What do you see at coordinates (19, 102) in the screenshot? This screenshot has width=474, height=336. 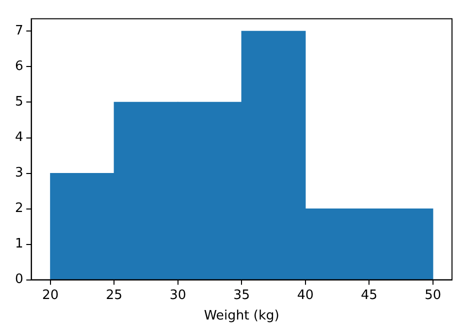 I see `y-tick-label: 5` at bounding box center [19, 102].